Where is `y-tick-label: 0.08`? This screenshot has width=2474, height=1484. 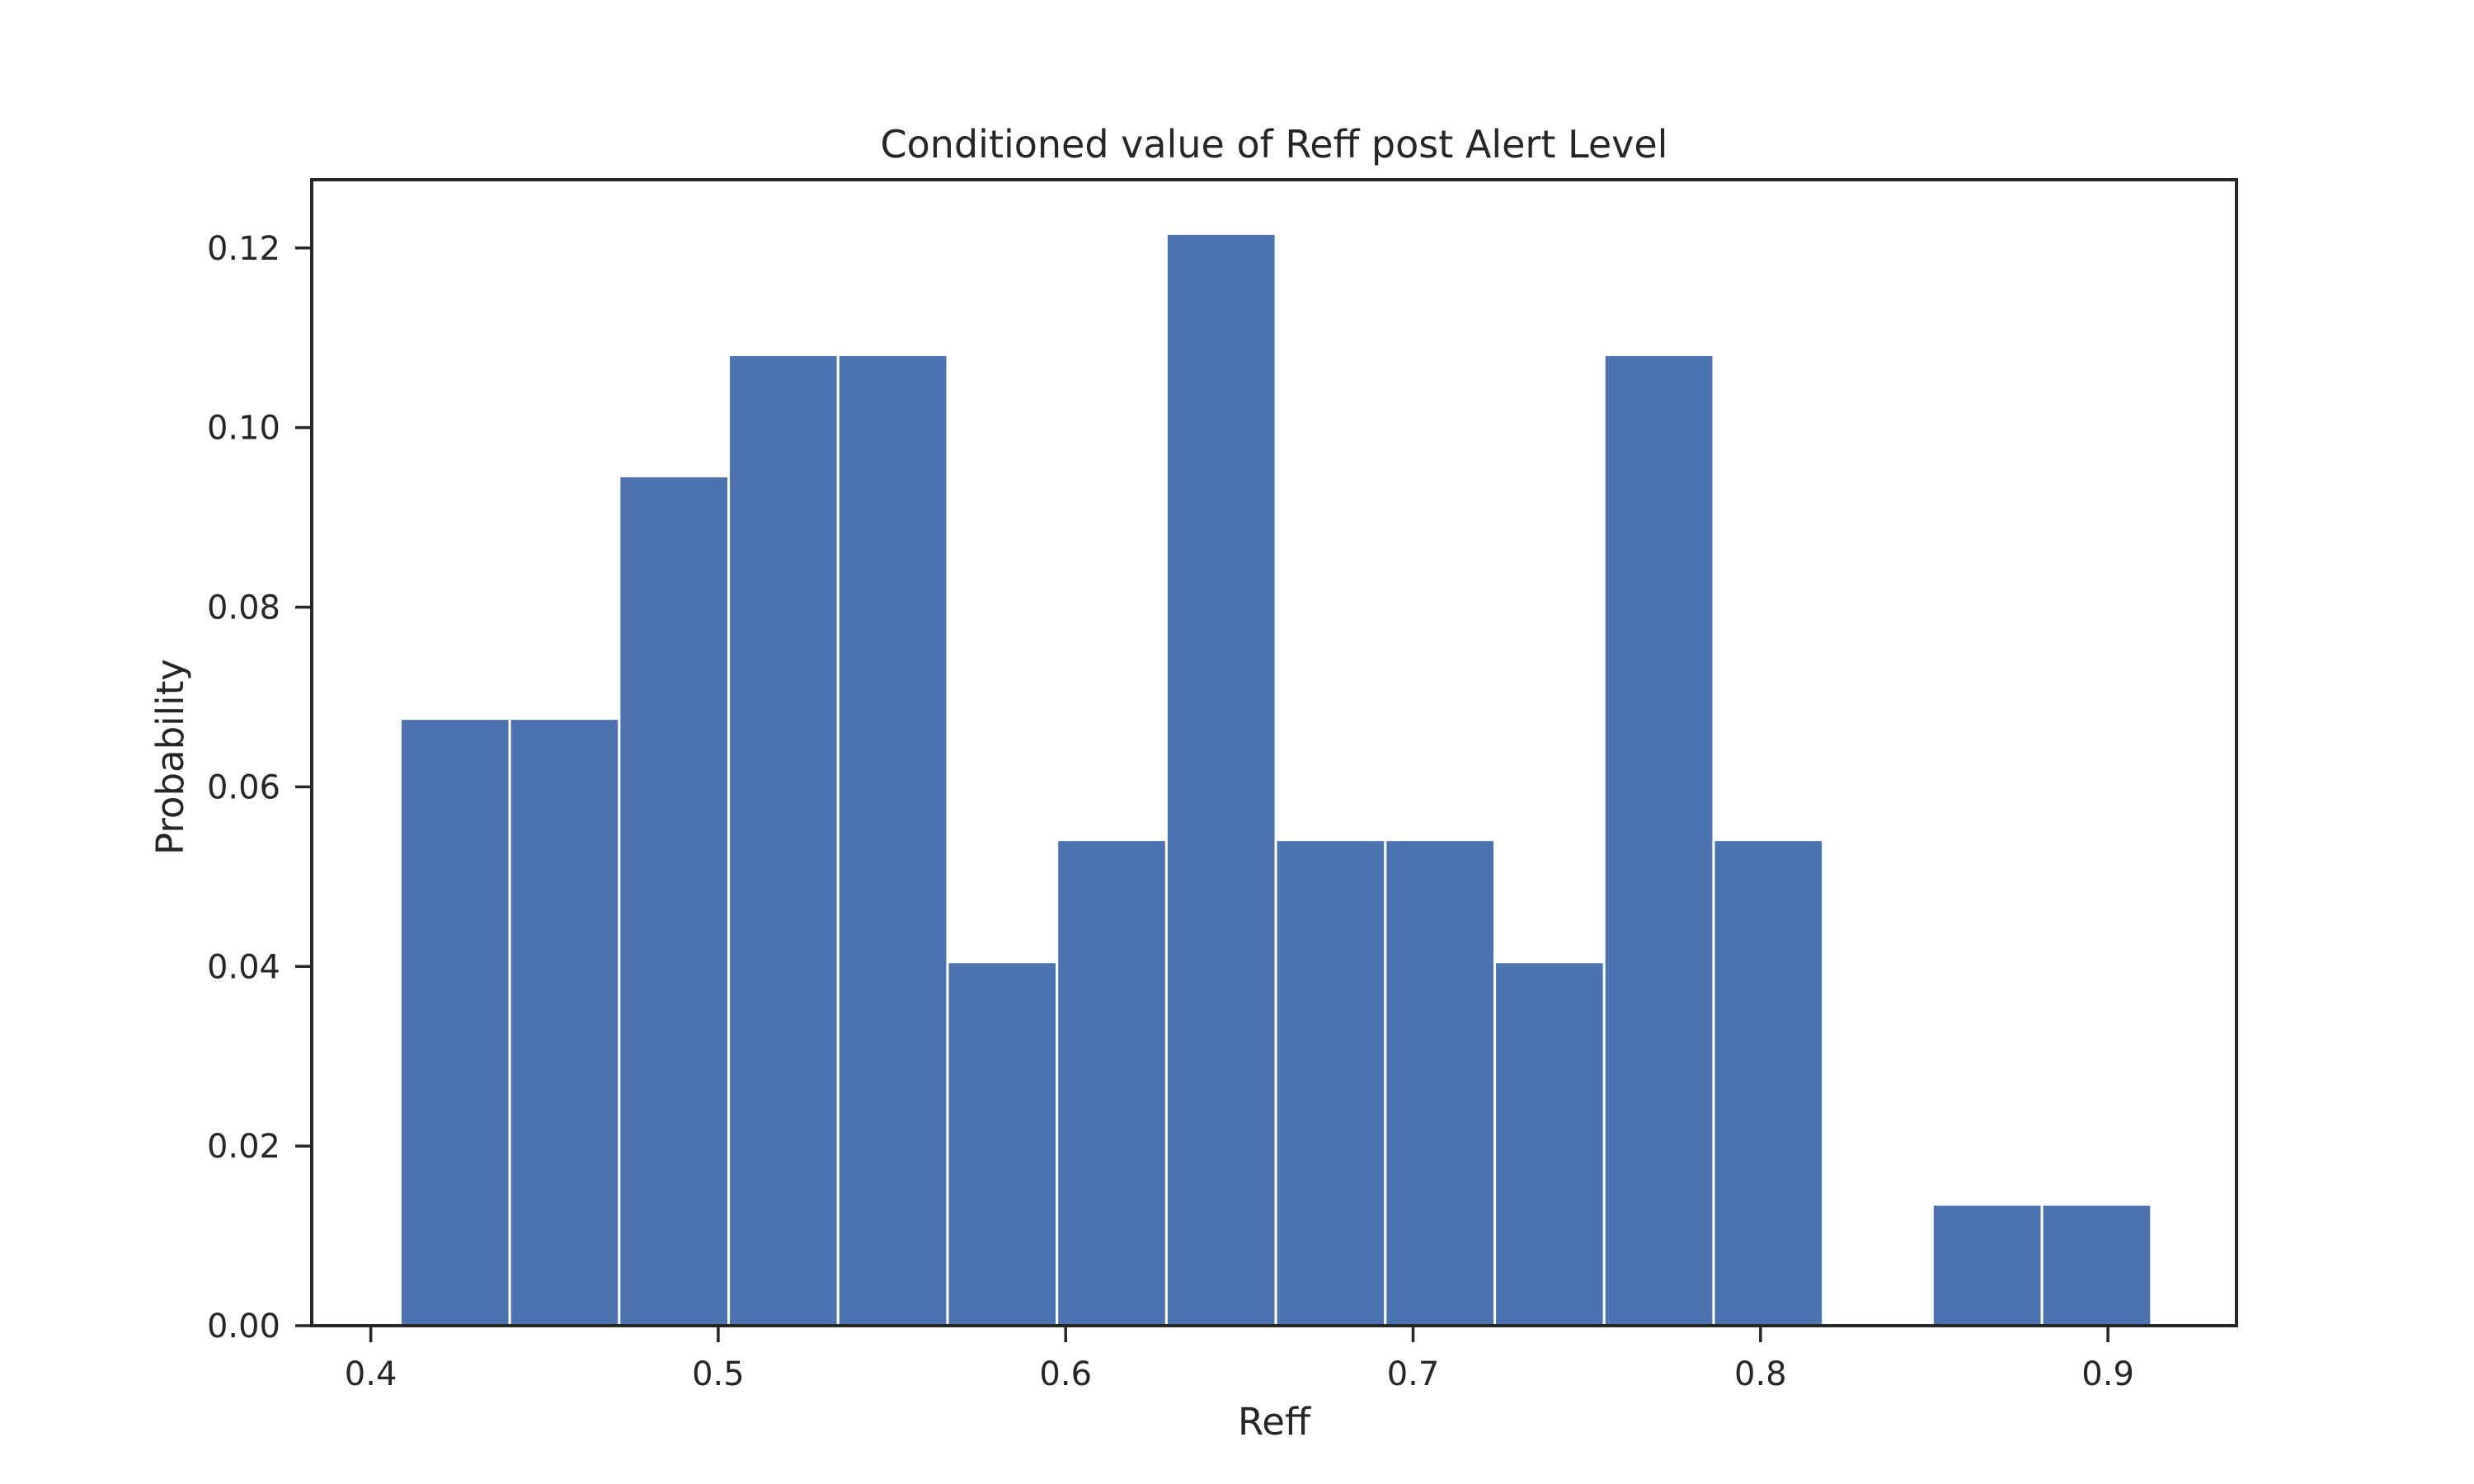
y-tick-label: 0.08 is located at coordinates (243, 608).